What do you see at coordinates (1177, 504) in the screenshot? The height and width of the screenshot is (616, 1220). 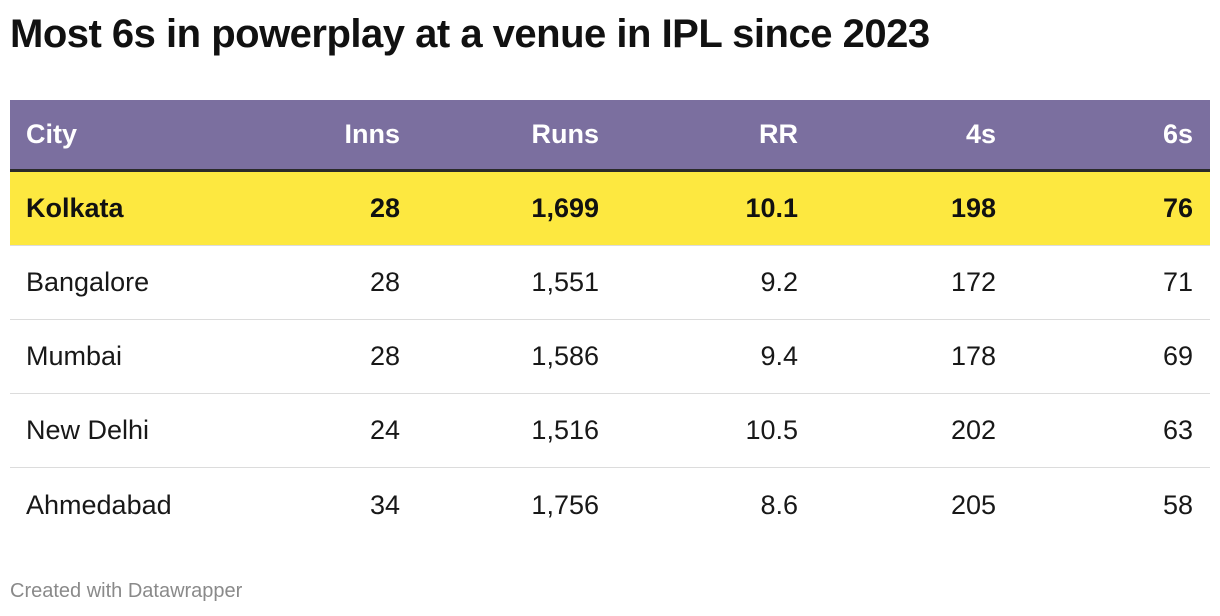 I see `cell-sixes: 58` at bounding box center [1177, 504].